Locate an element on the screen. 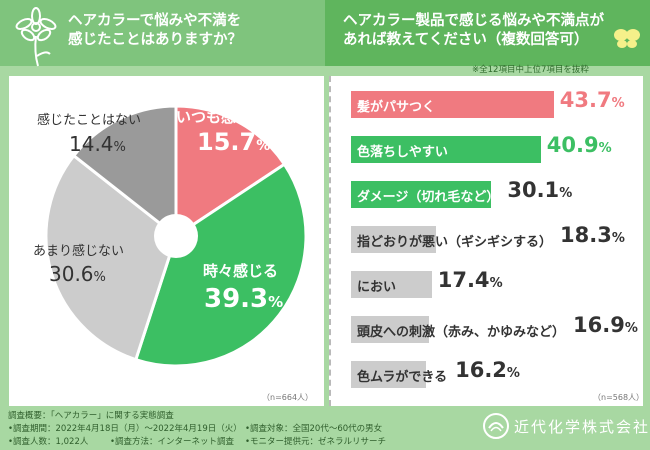  pie-center-hole is located at coordinates (176, 236).